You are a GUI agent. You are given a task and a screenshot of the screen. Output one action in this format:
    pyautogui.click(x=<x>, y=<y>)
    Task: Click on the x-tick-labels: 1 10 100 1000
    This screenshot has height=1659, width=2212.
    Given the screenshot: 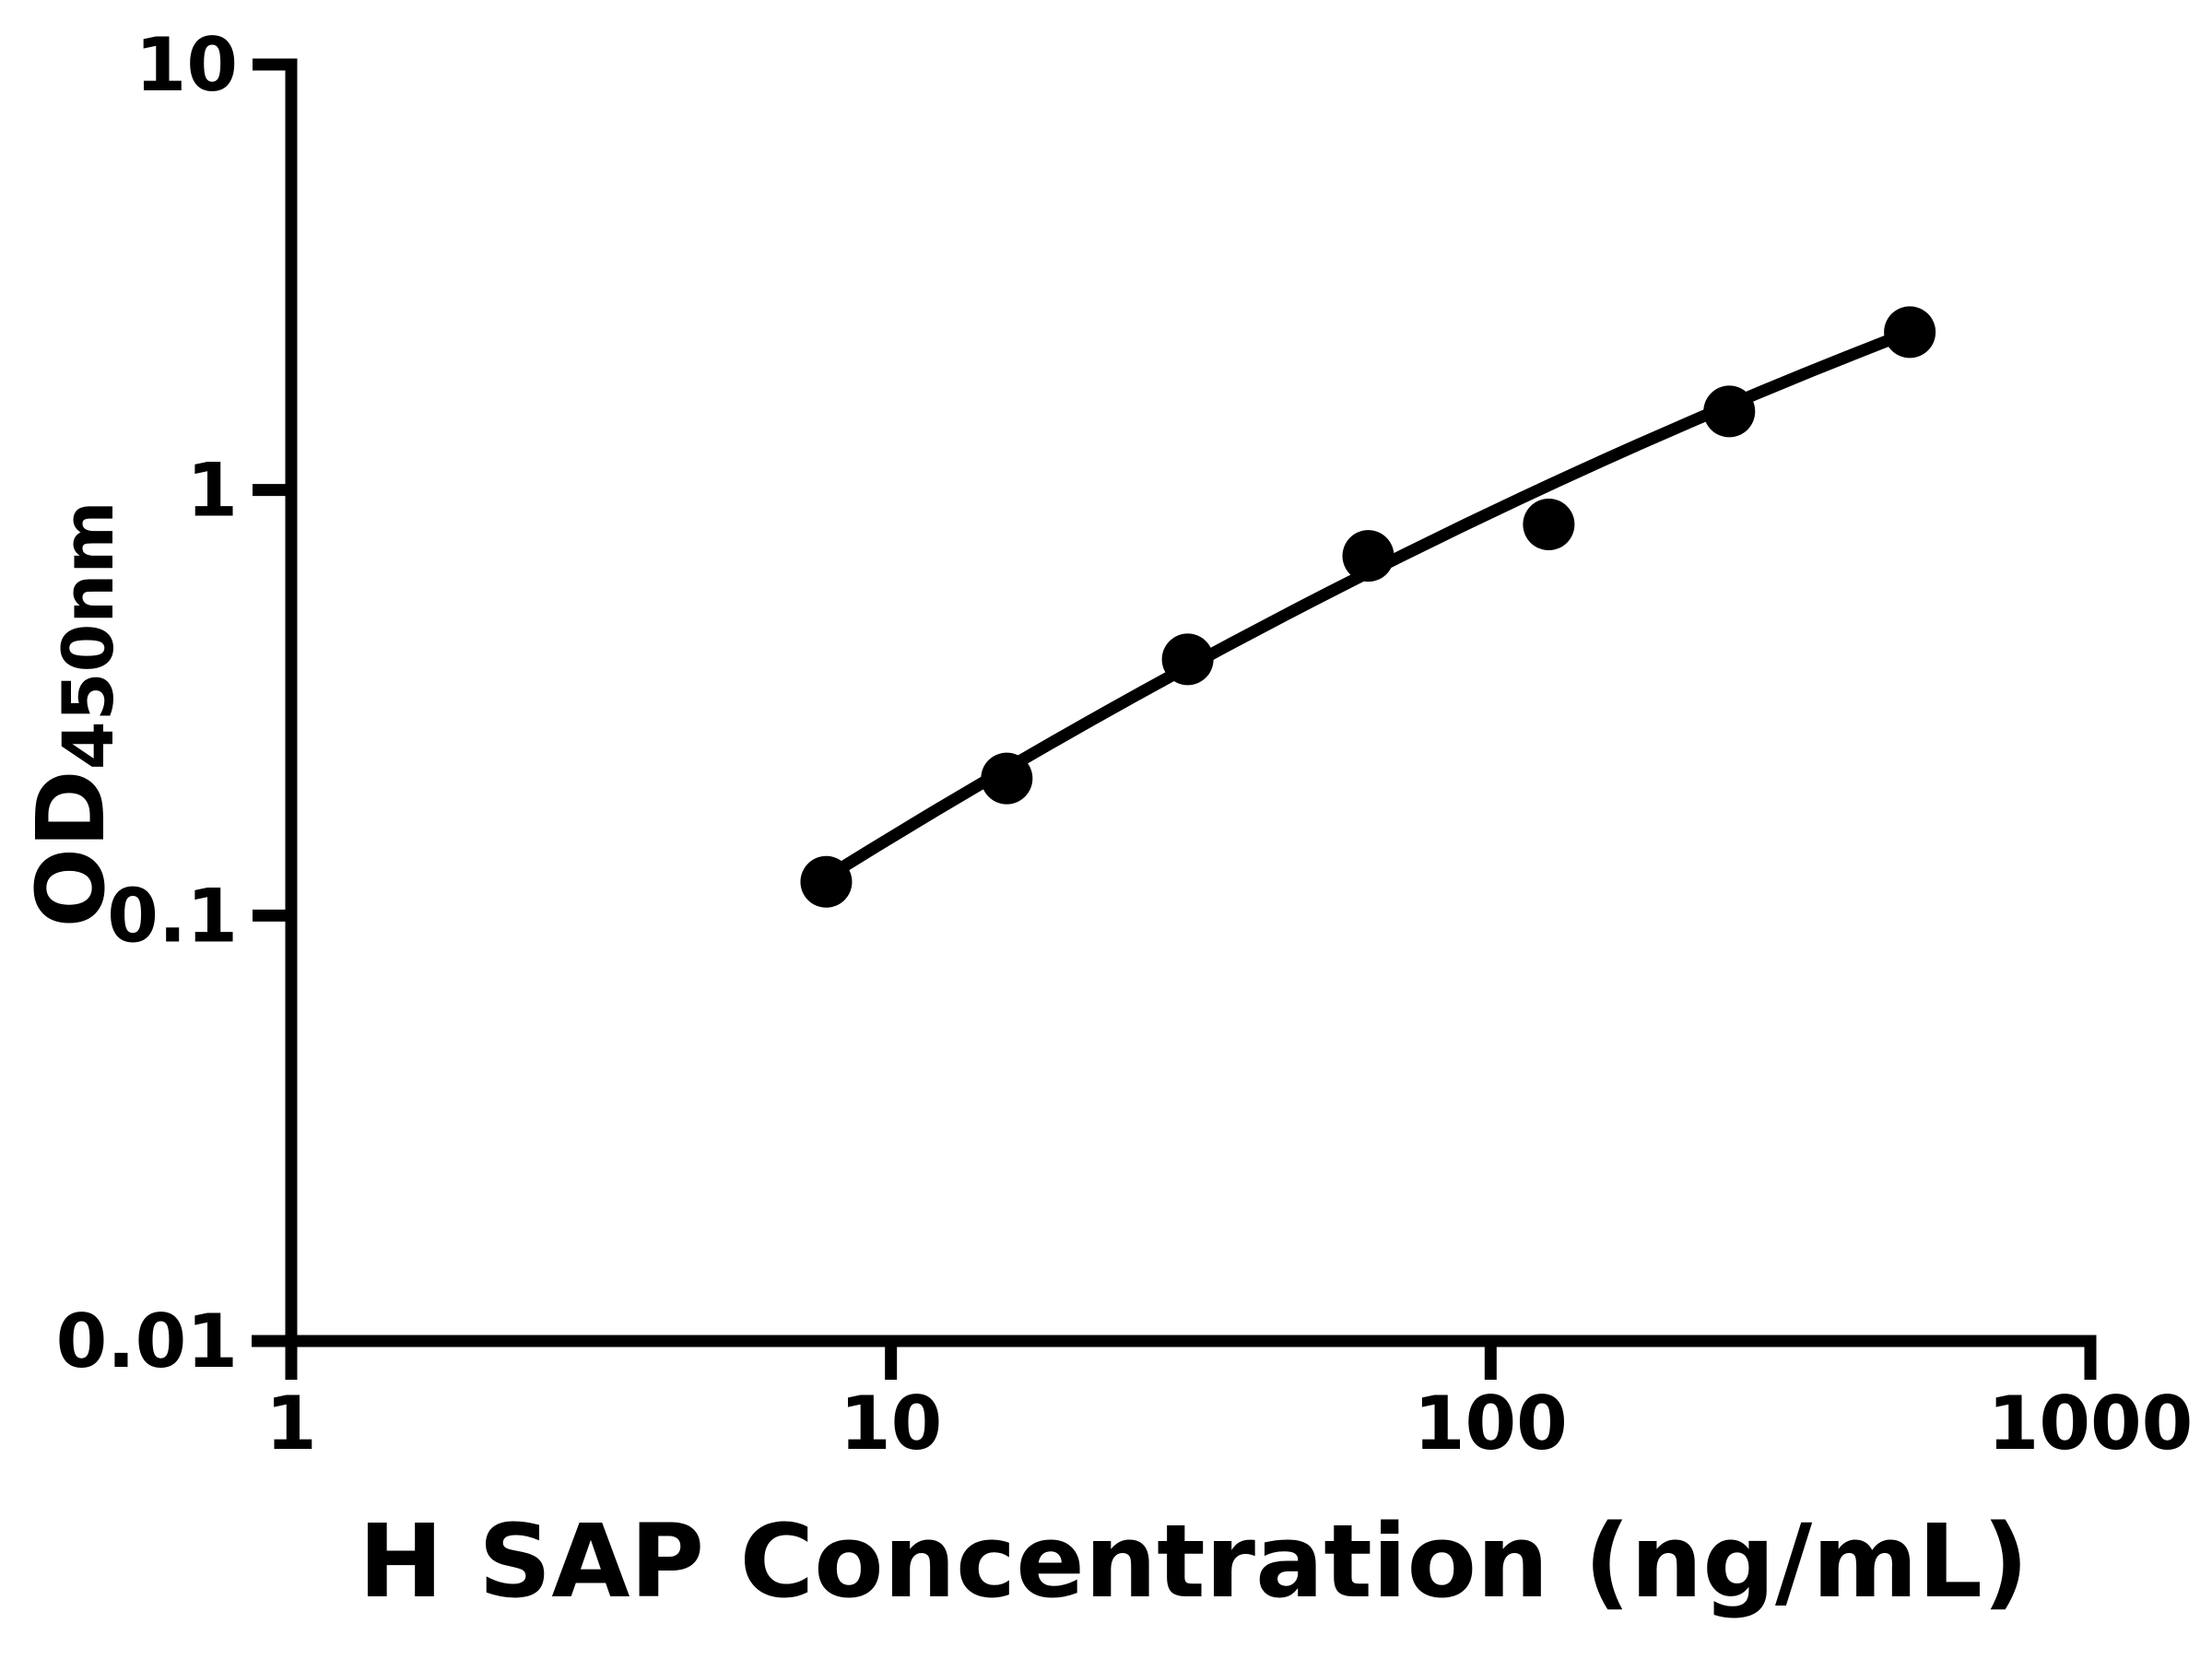 What is the action you would take?
    pyautogui.click(x=1229, y=1423)
    